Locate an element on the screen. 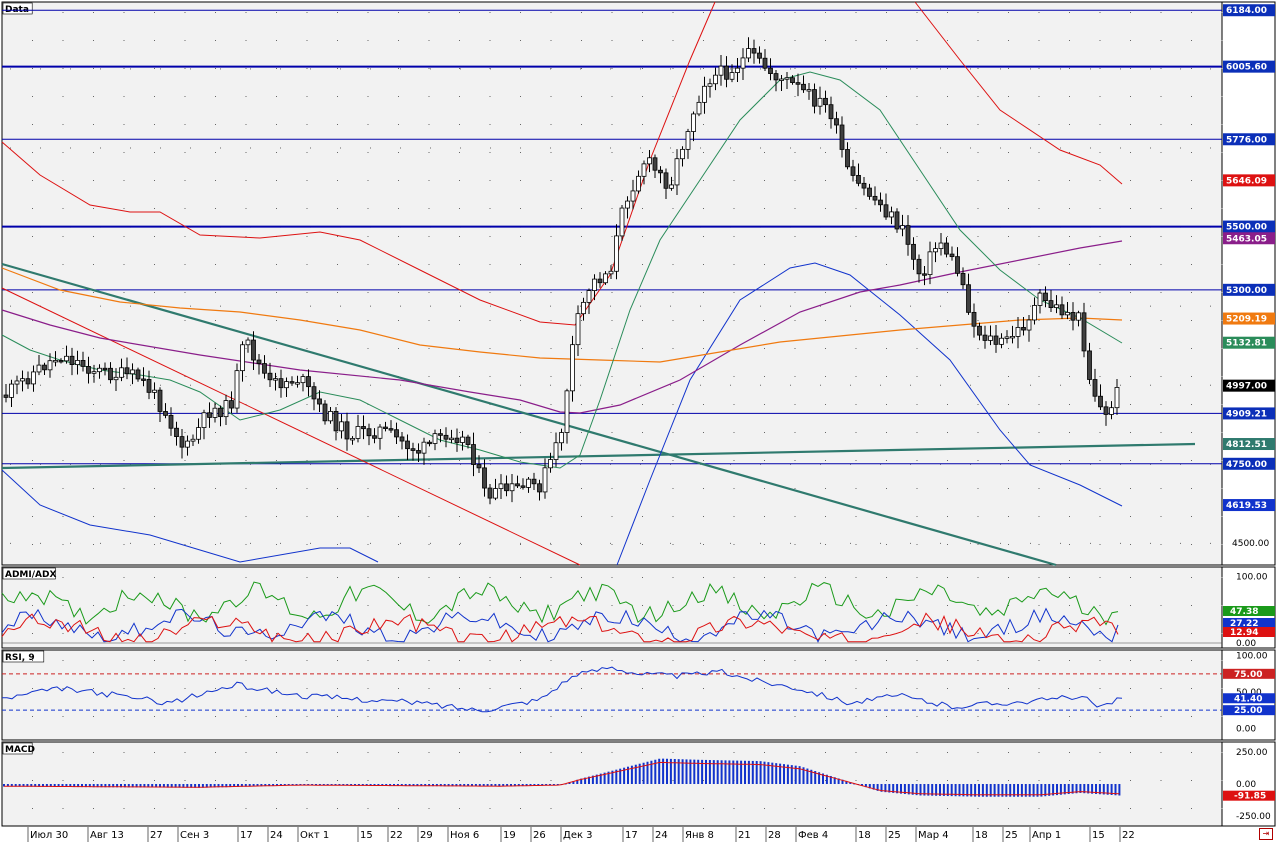 The height and width of the screenshot is (842, 1276). rsi-line is located at coordinates (562, 689).